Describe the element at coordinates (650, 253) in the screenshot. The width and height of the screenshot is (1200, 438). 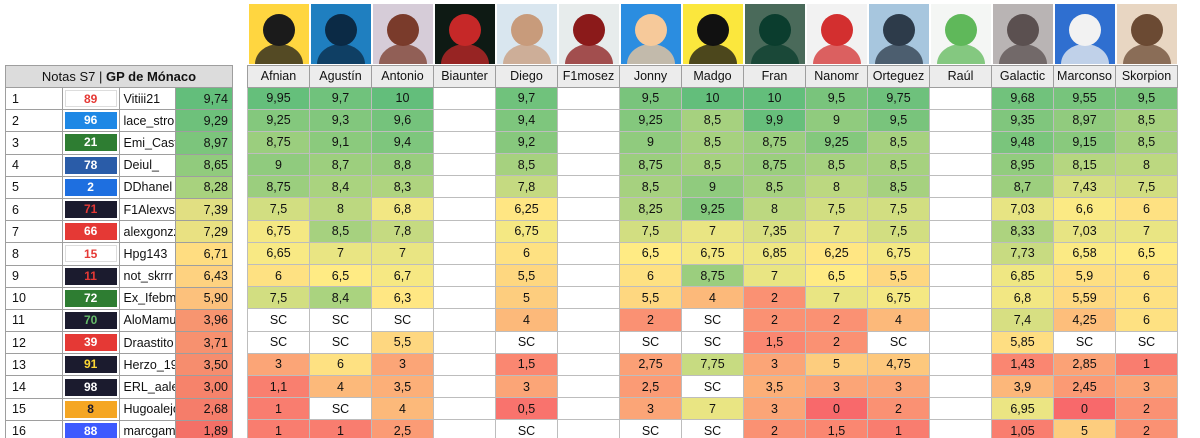
I see `grade-cell: 6,5` at that location.